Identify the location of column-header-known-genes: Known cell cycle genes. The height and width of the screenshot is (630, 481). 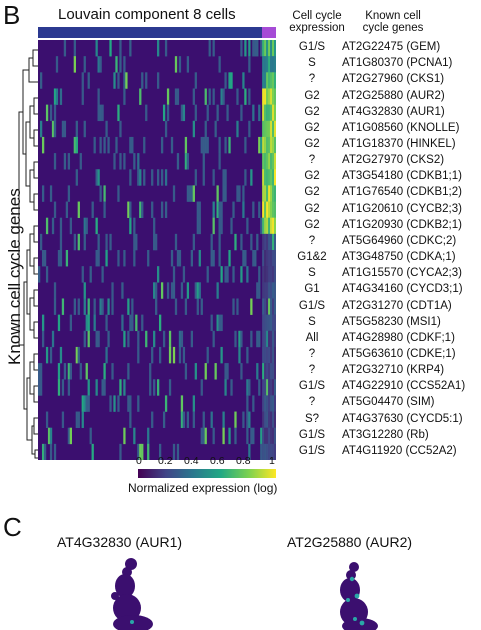
(393, 22).